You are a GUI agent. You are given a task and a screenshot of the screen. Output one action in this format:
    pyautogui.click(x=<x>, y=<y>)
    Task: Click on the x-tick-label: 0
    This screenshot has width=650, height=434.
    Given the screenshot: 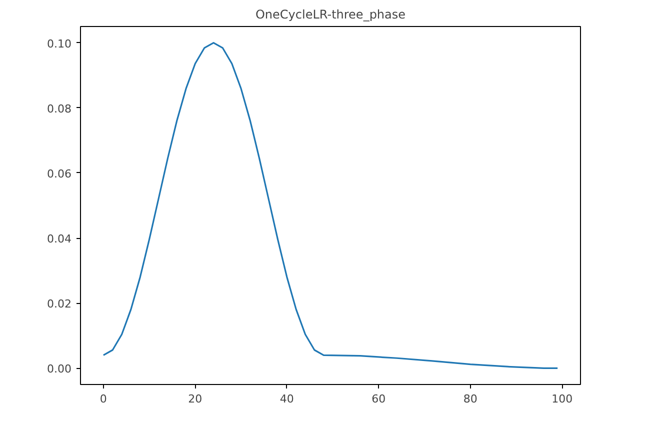 What is the action you would take?
    pyautogui.click(x=103, y=399)
    